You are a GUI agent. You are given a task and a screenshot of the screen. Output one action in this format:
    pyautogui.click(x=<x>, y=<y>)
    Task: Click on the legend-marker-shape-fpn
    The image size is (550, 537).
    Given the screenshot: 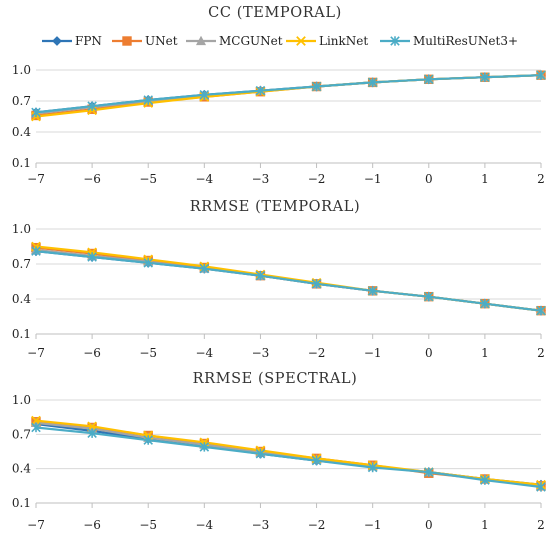 What is the action you would take?
    pyautogui.click(x=57, y=41)
    